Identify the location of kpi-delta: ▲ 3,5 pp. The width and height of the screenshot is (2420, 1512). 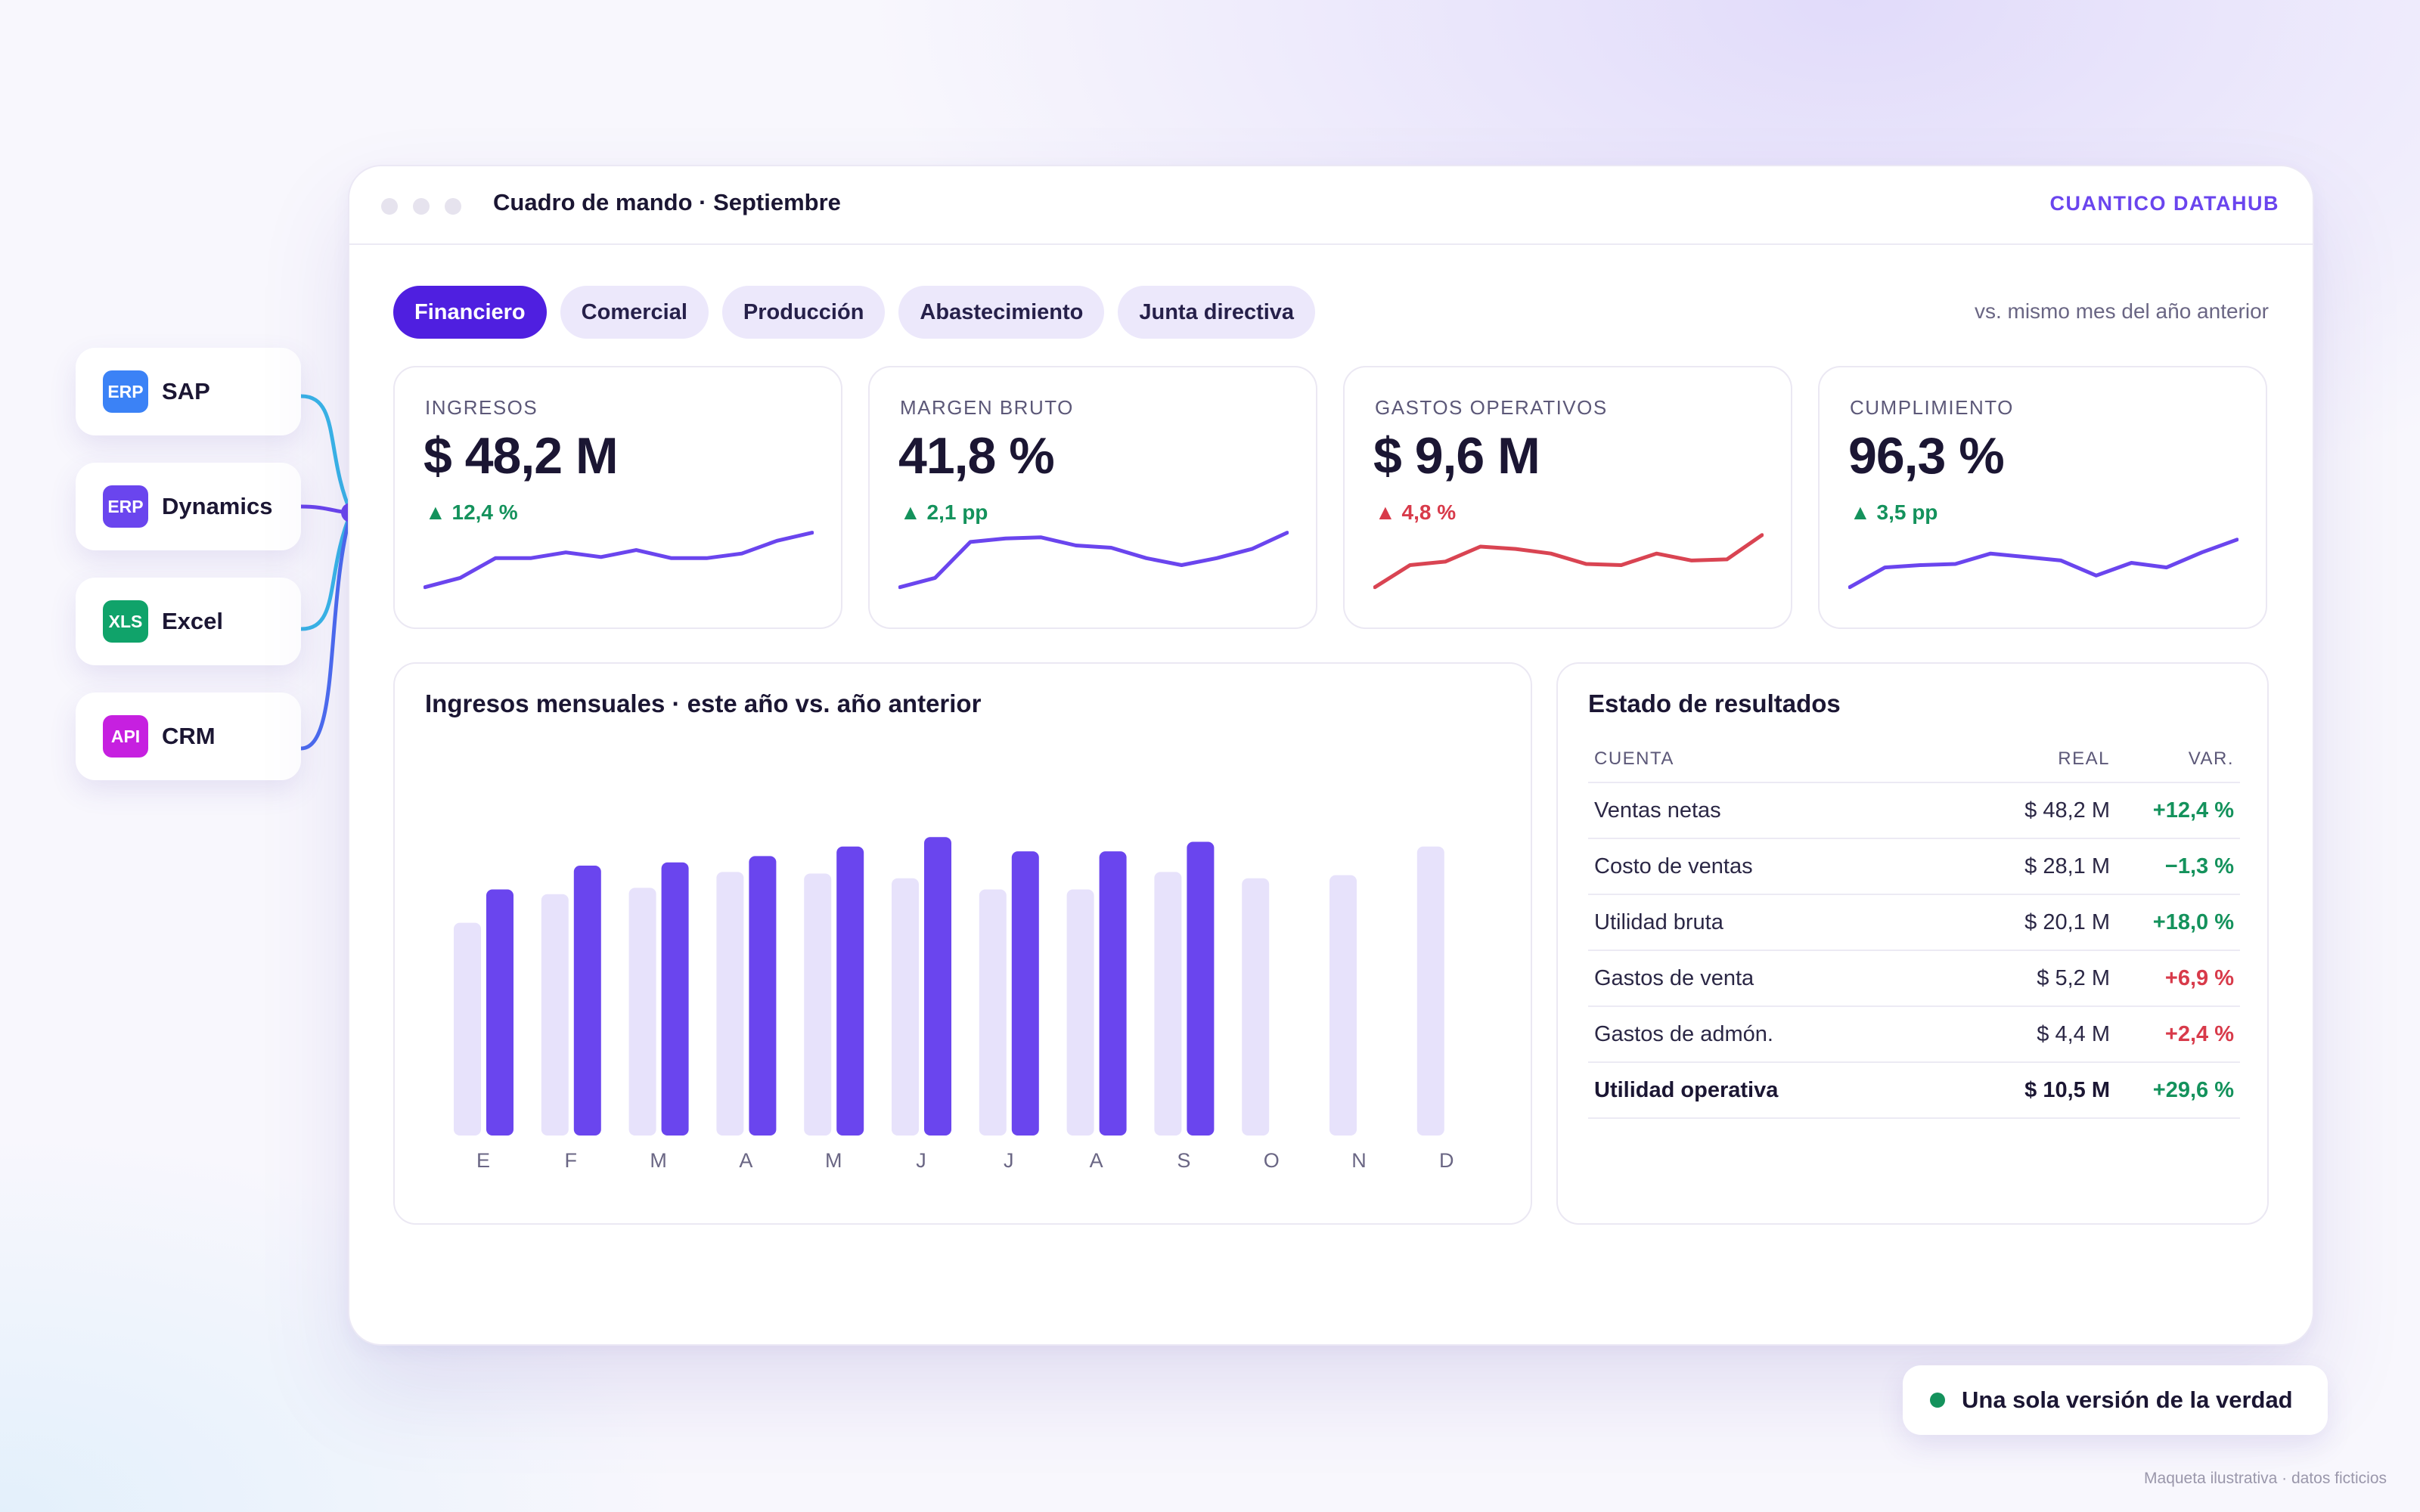
(1894, 512).